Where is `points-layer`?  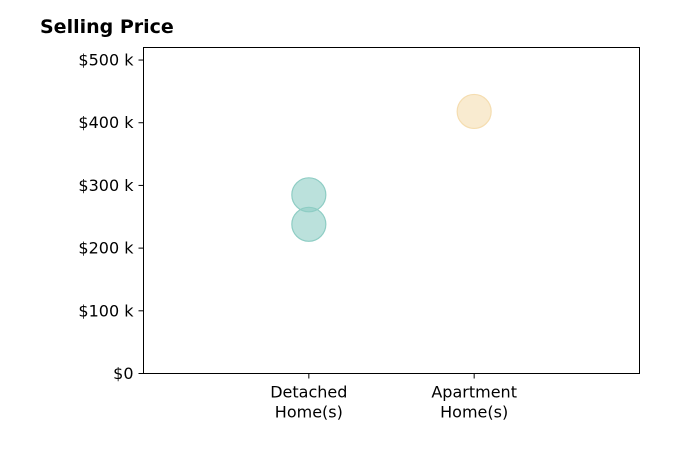 points-layer is located at coordinates (391, 167).